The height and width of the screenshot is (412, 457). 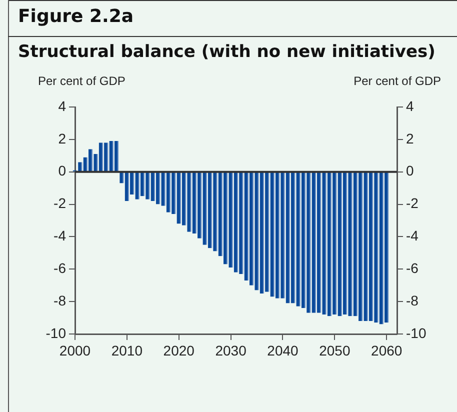 I want to click on x-tick-label: 2040, so click(x=283, y=350).